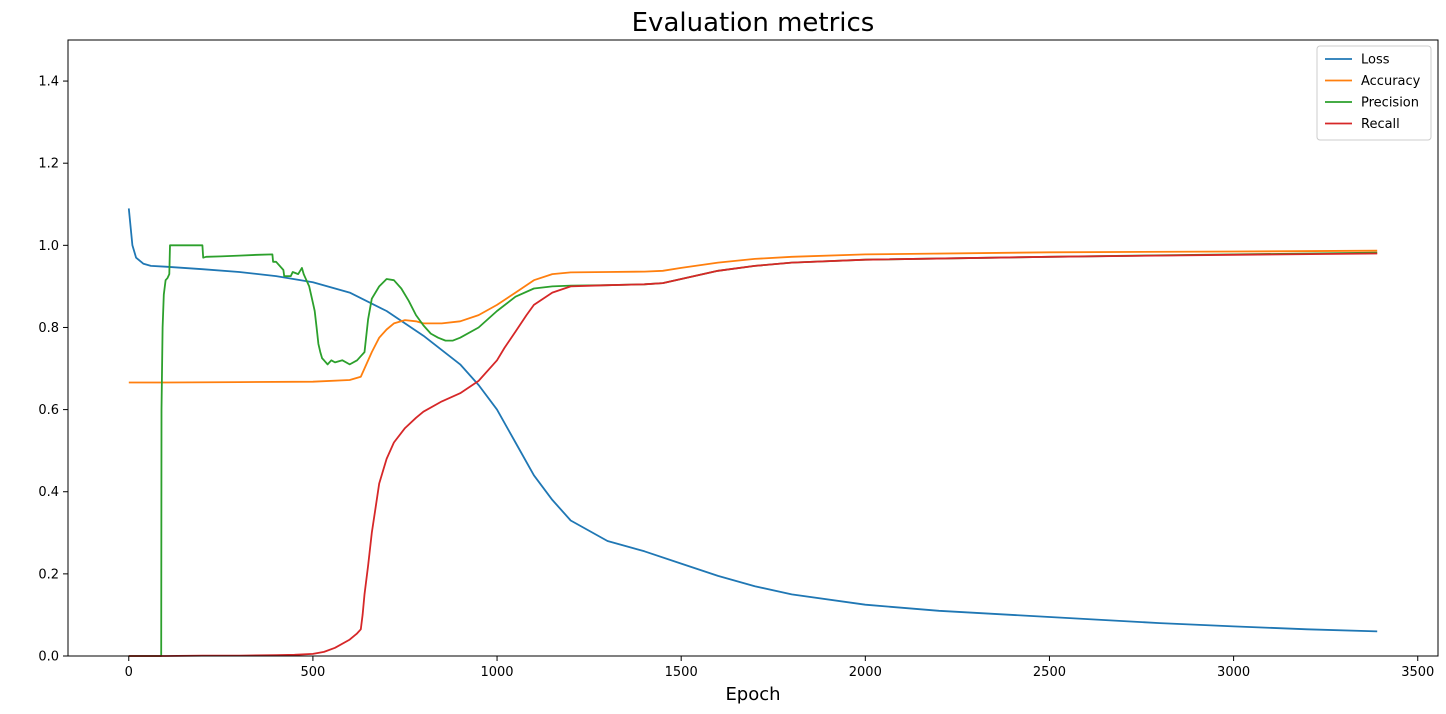 This screenshot has height=714, width=1446. I want to click on x-tick-label: 3000, so click(1233, 672).